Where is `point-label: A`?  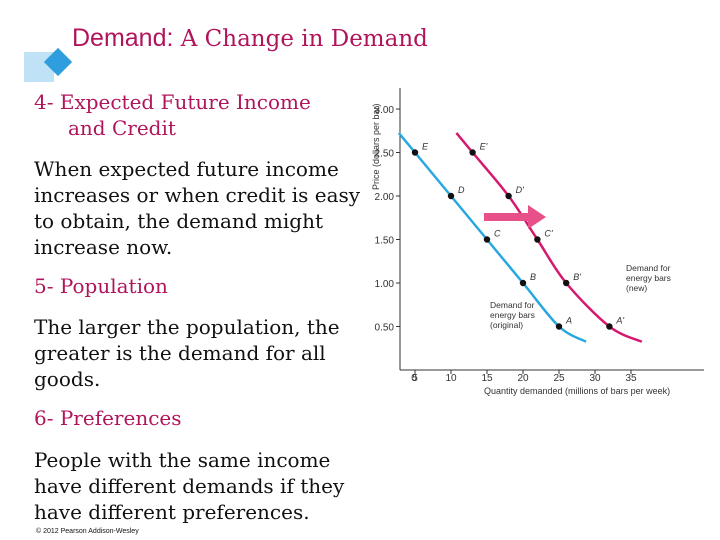 point-label: A is located at coordinates (568, 321).